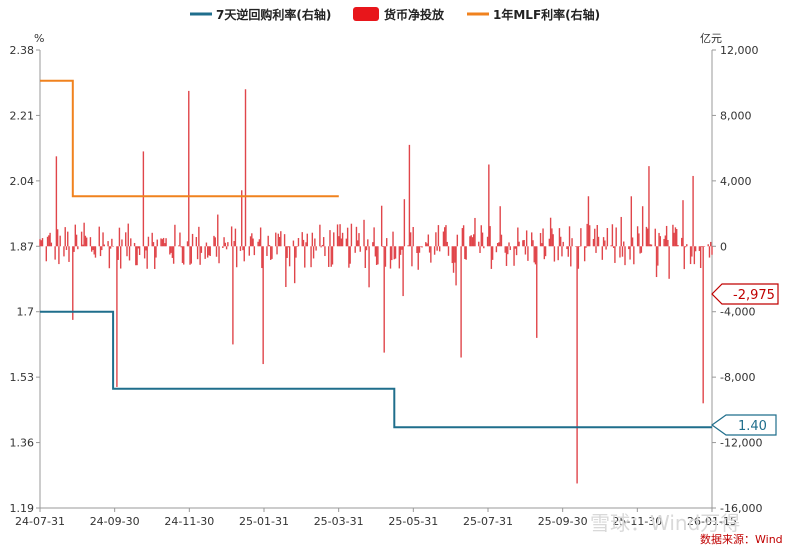 This screenshot has width=800, height=550. What do you see at coordinates (414, 14) in the screenshot?
I see `legend-label-net-injection: 货币净投放` at bounding box center [414, 14].